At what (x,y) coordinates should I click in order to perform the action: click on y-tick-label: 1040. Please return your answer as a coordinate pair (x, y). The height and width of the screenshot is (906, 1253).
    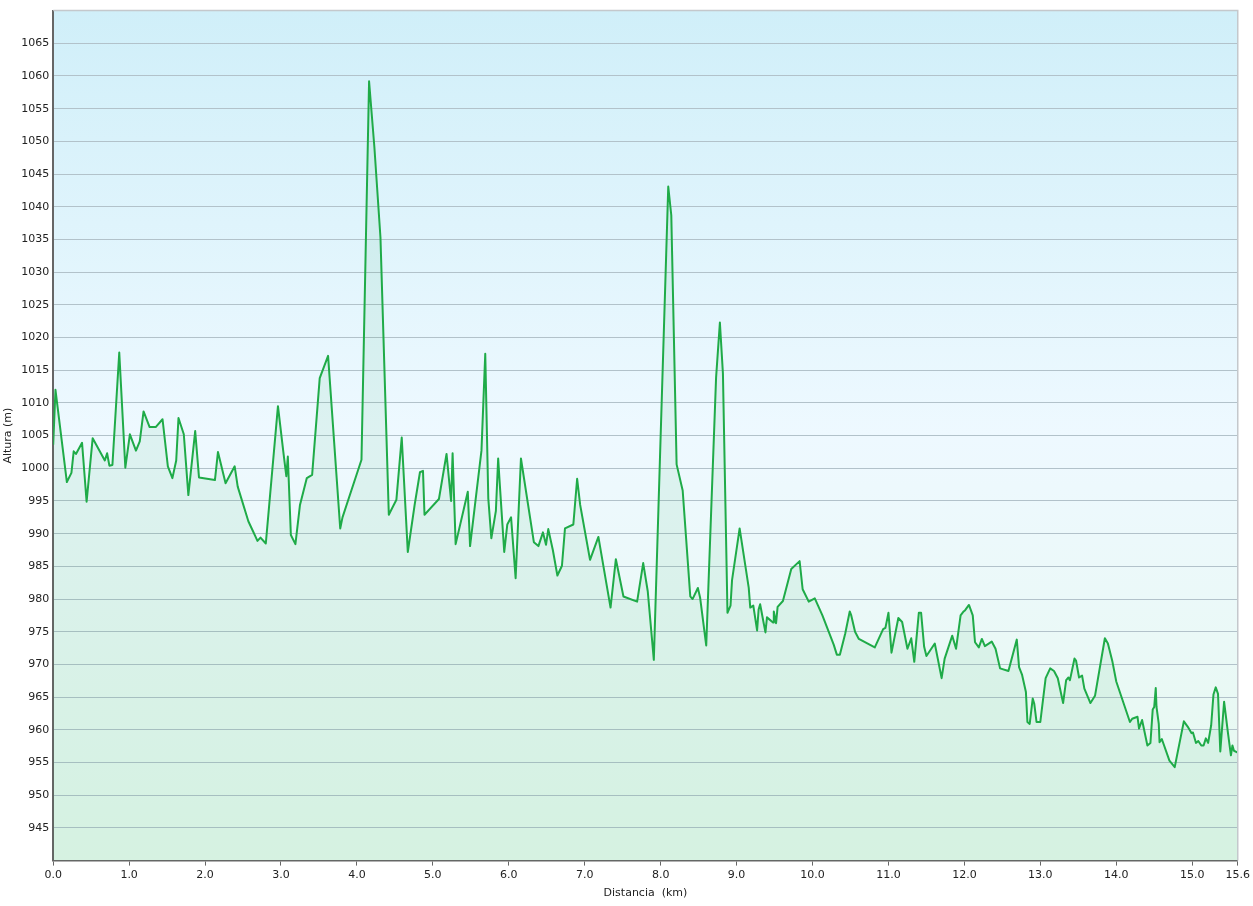
    Looking at the image, I should click on (35, 206).